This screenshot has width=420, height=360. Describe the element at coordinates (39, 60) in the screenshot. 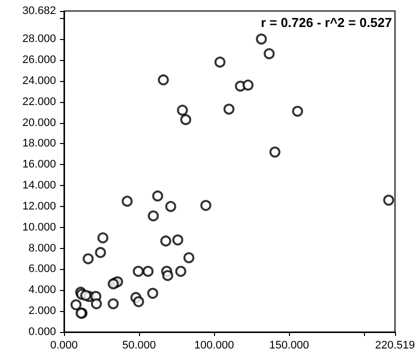

I see `y-tick-label: 26.000` at that location.